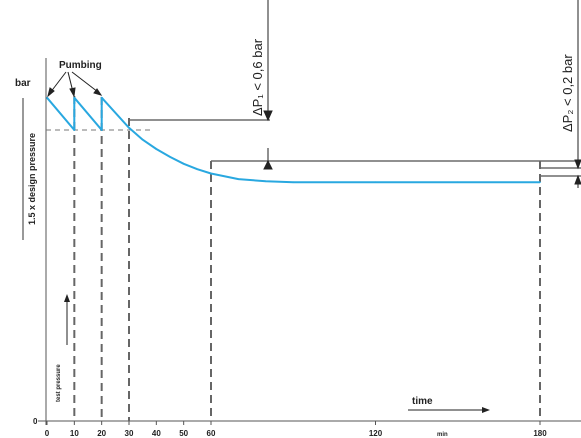 The height and width of the screenshot is (438, 581). What do you see at coordinates (540, 433) in the screenshot?
I see `x-tick-label-180: 180` at bounding box center [540, 433].